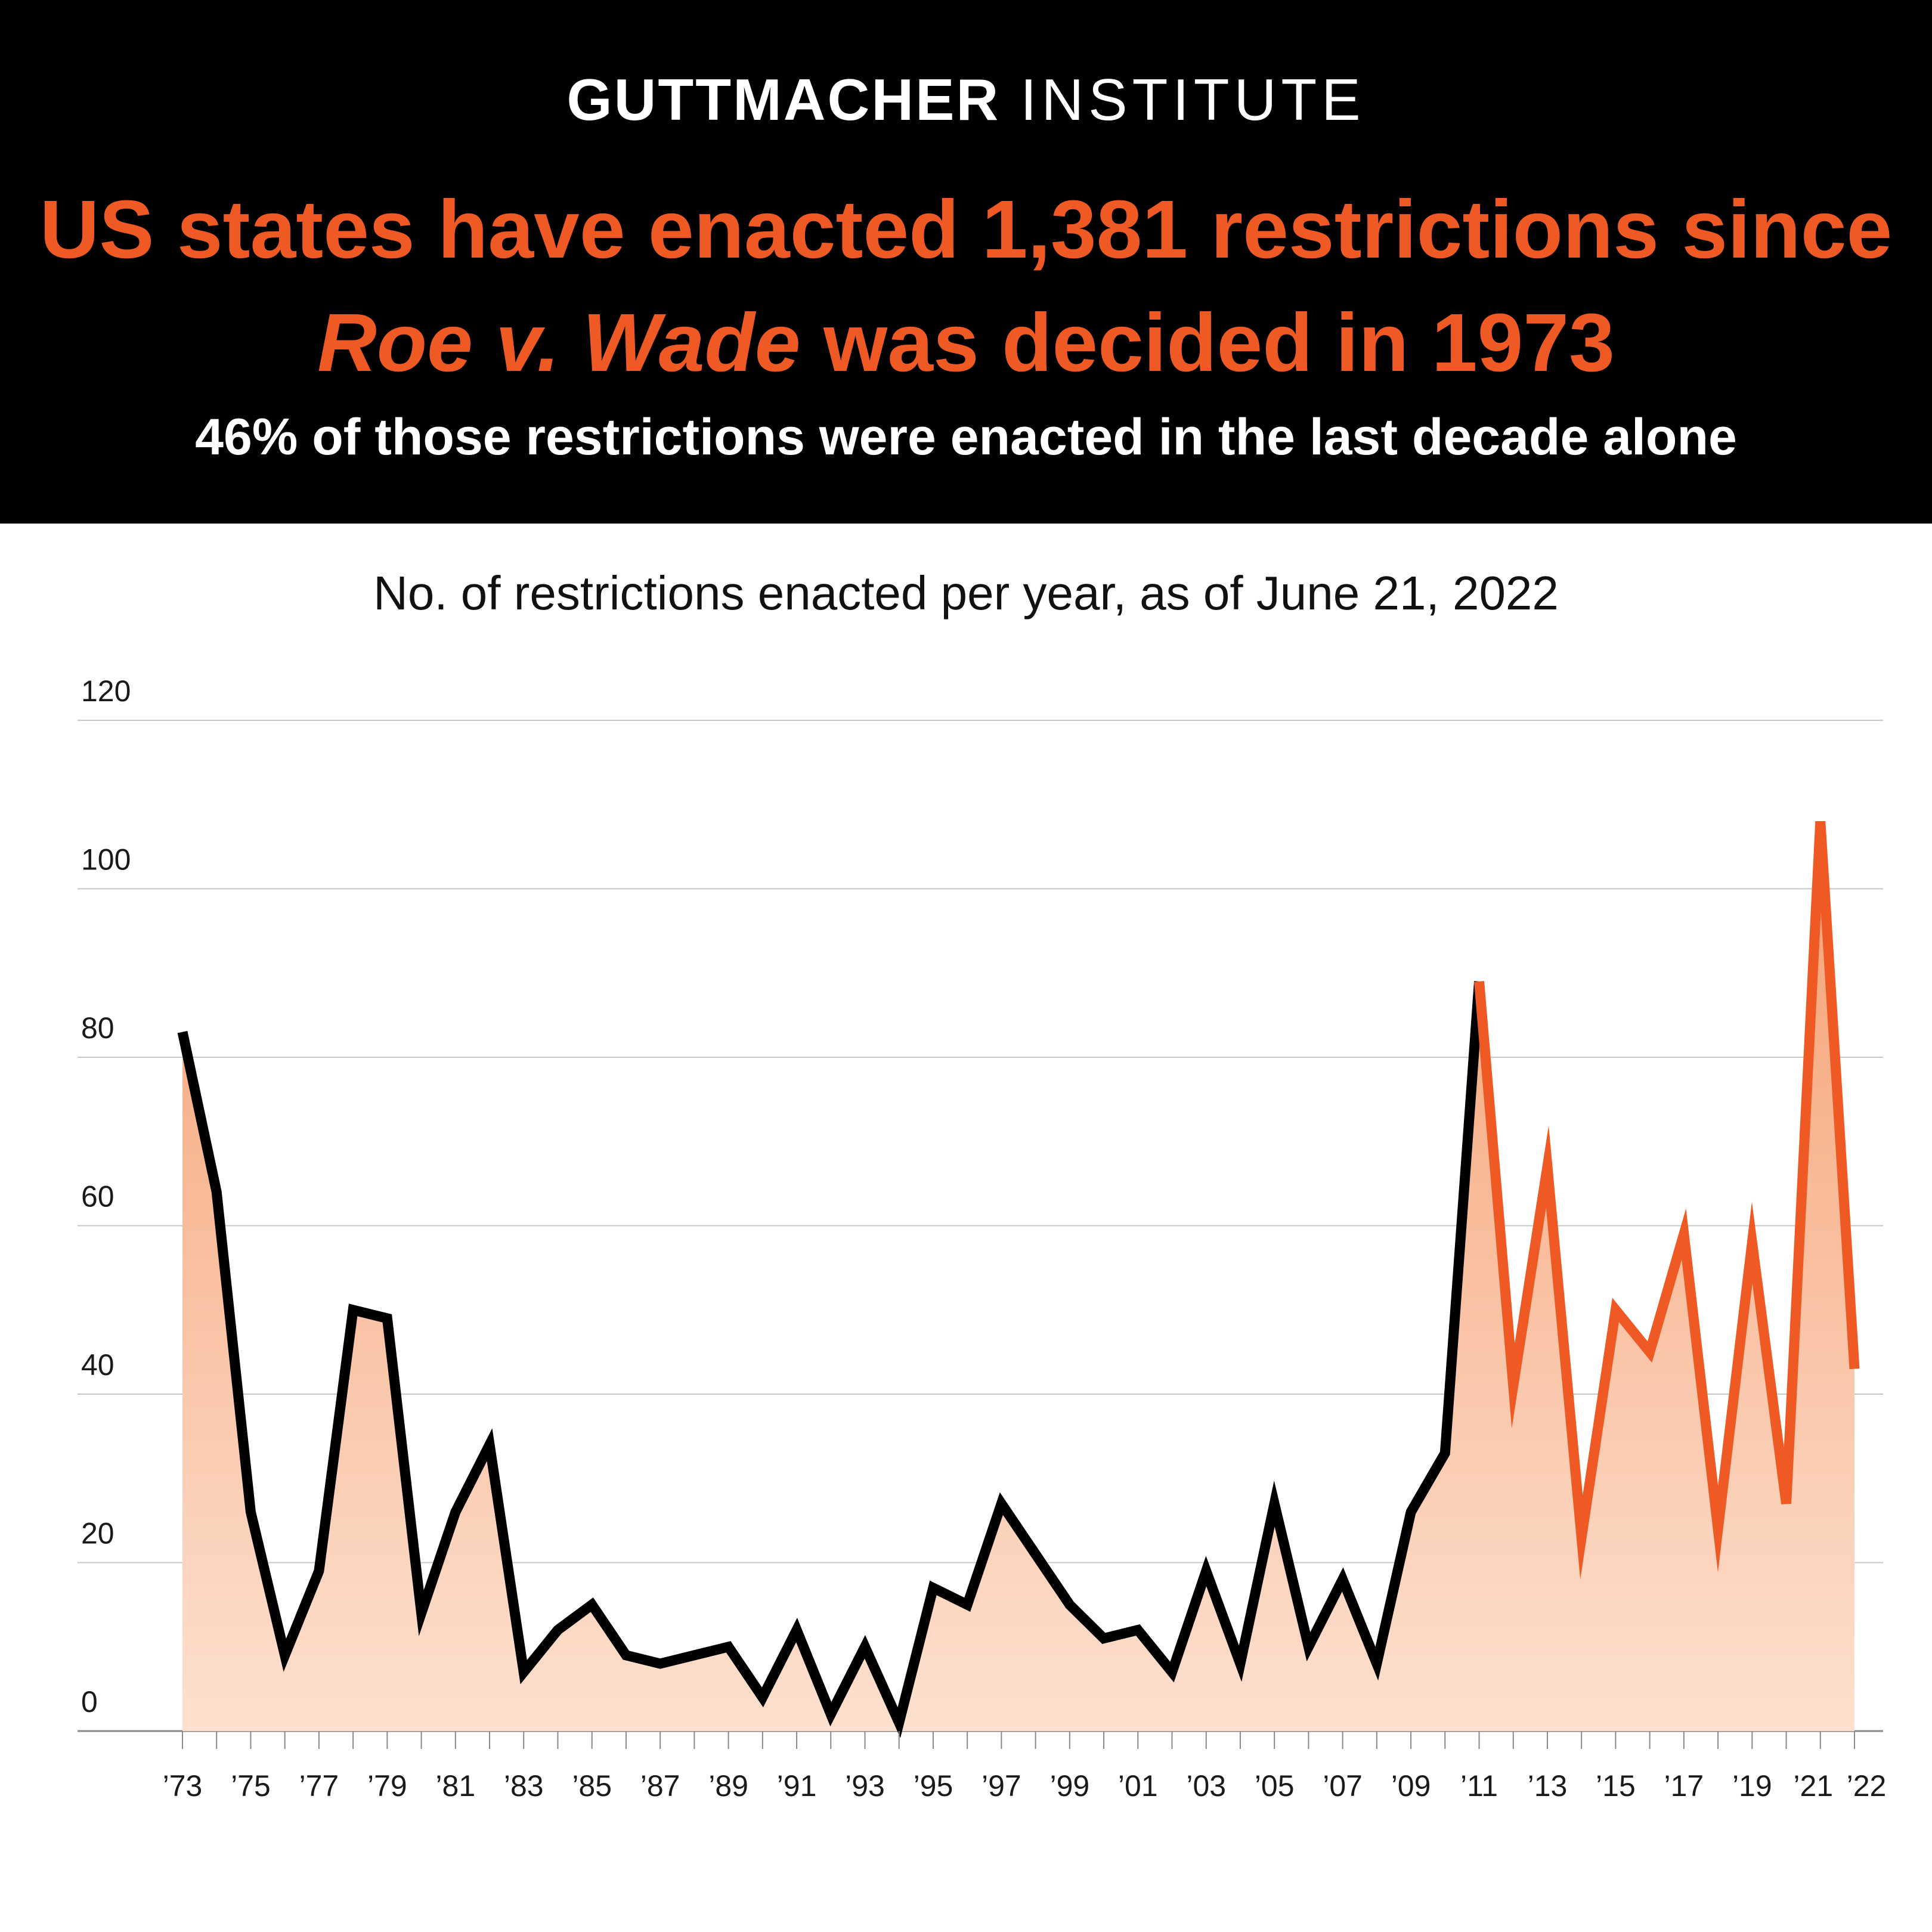 The image size is (1932, 1932). What do you see at coordinates (1867, 1786) in the screenshot?
I see `x-tick-label-2022: ’22` at bounding box center [1867, 1786].